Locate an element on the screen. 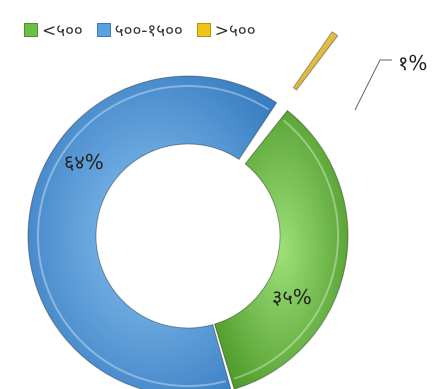 This screenshot has width=439, height=389. legend-entry-500-1500: ५००-१५०० is located at coordinates (139, 29).